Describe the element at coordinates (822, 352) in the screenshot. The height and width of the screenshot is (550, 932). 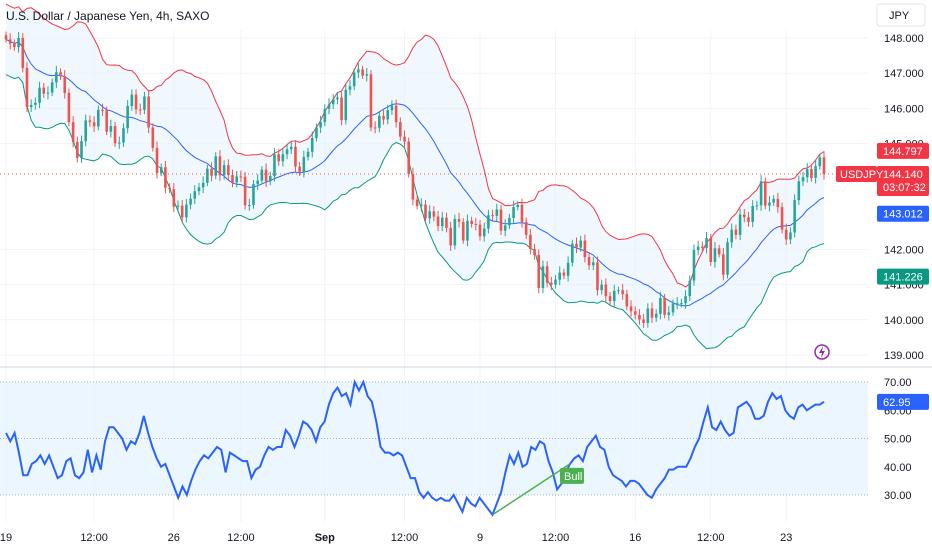
I see `lightning-icon` at that location.